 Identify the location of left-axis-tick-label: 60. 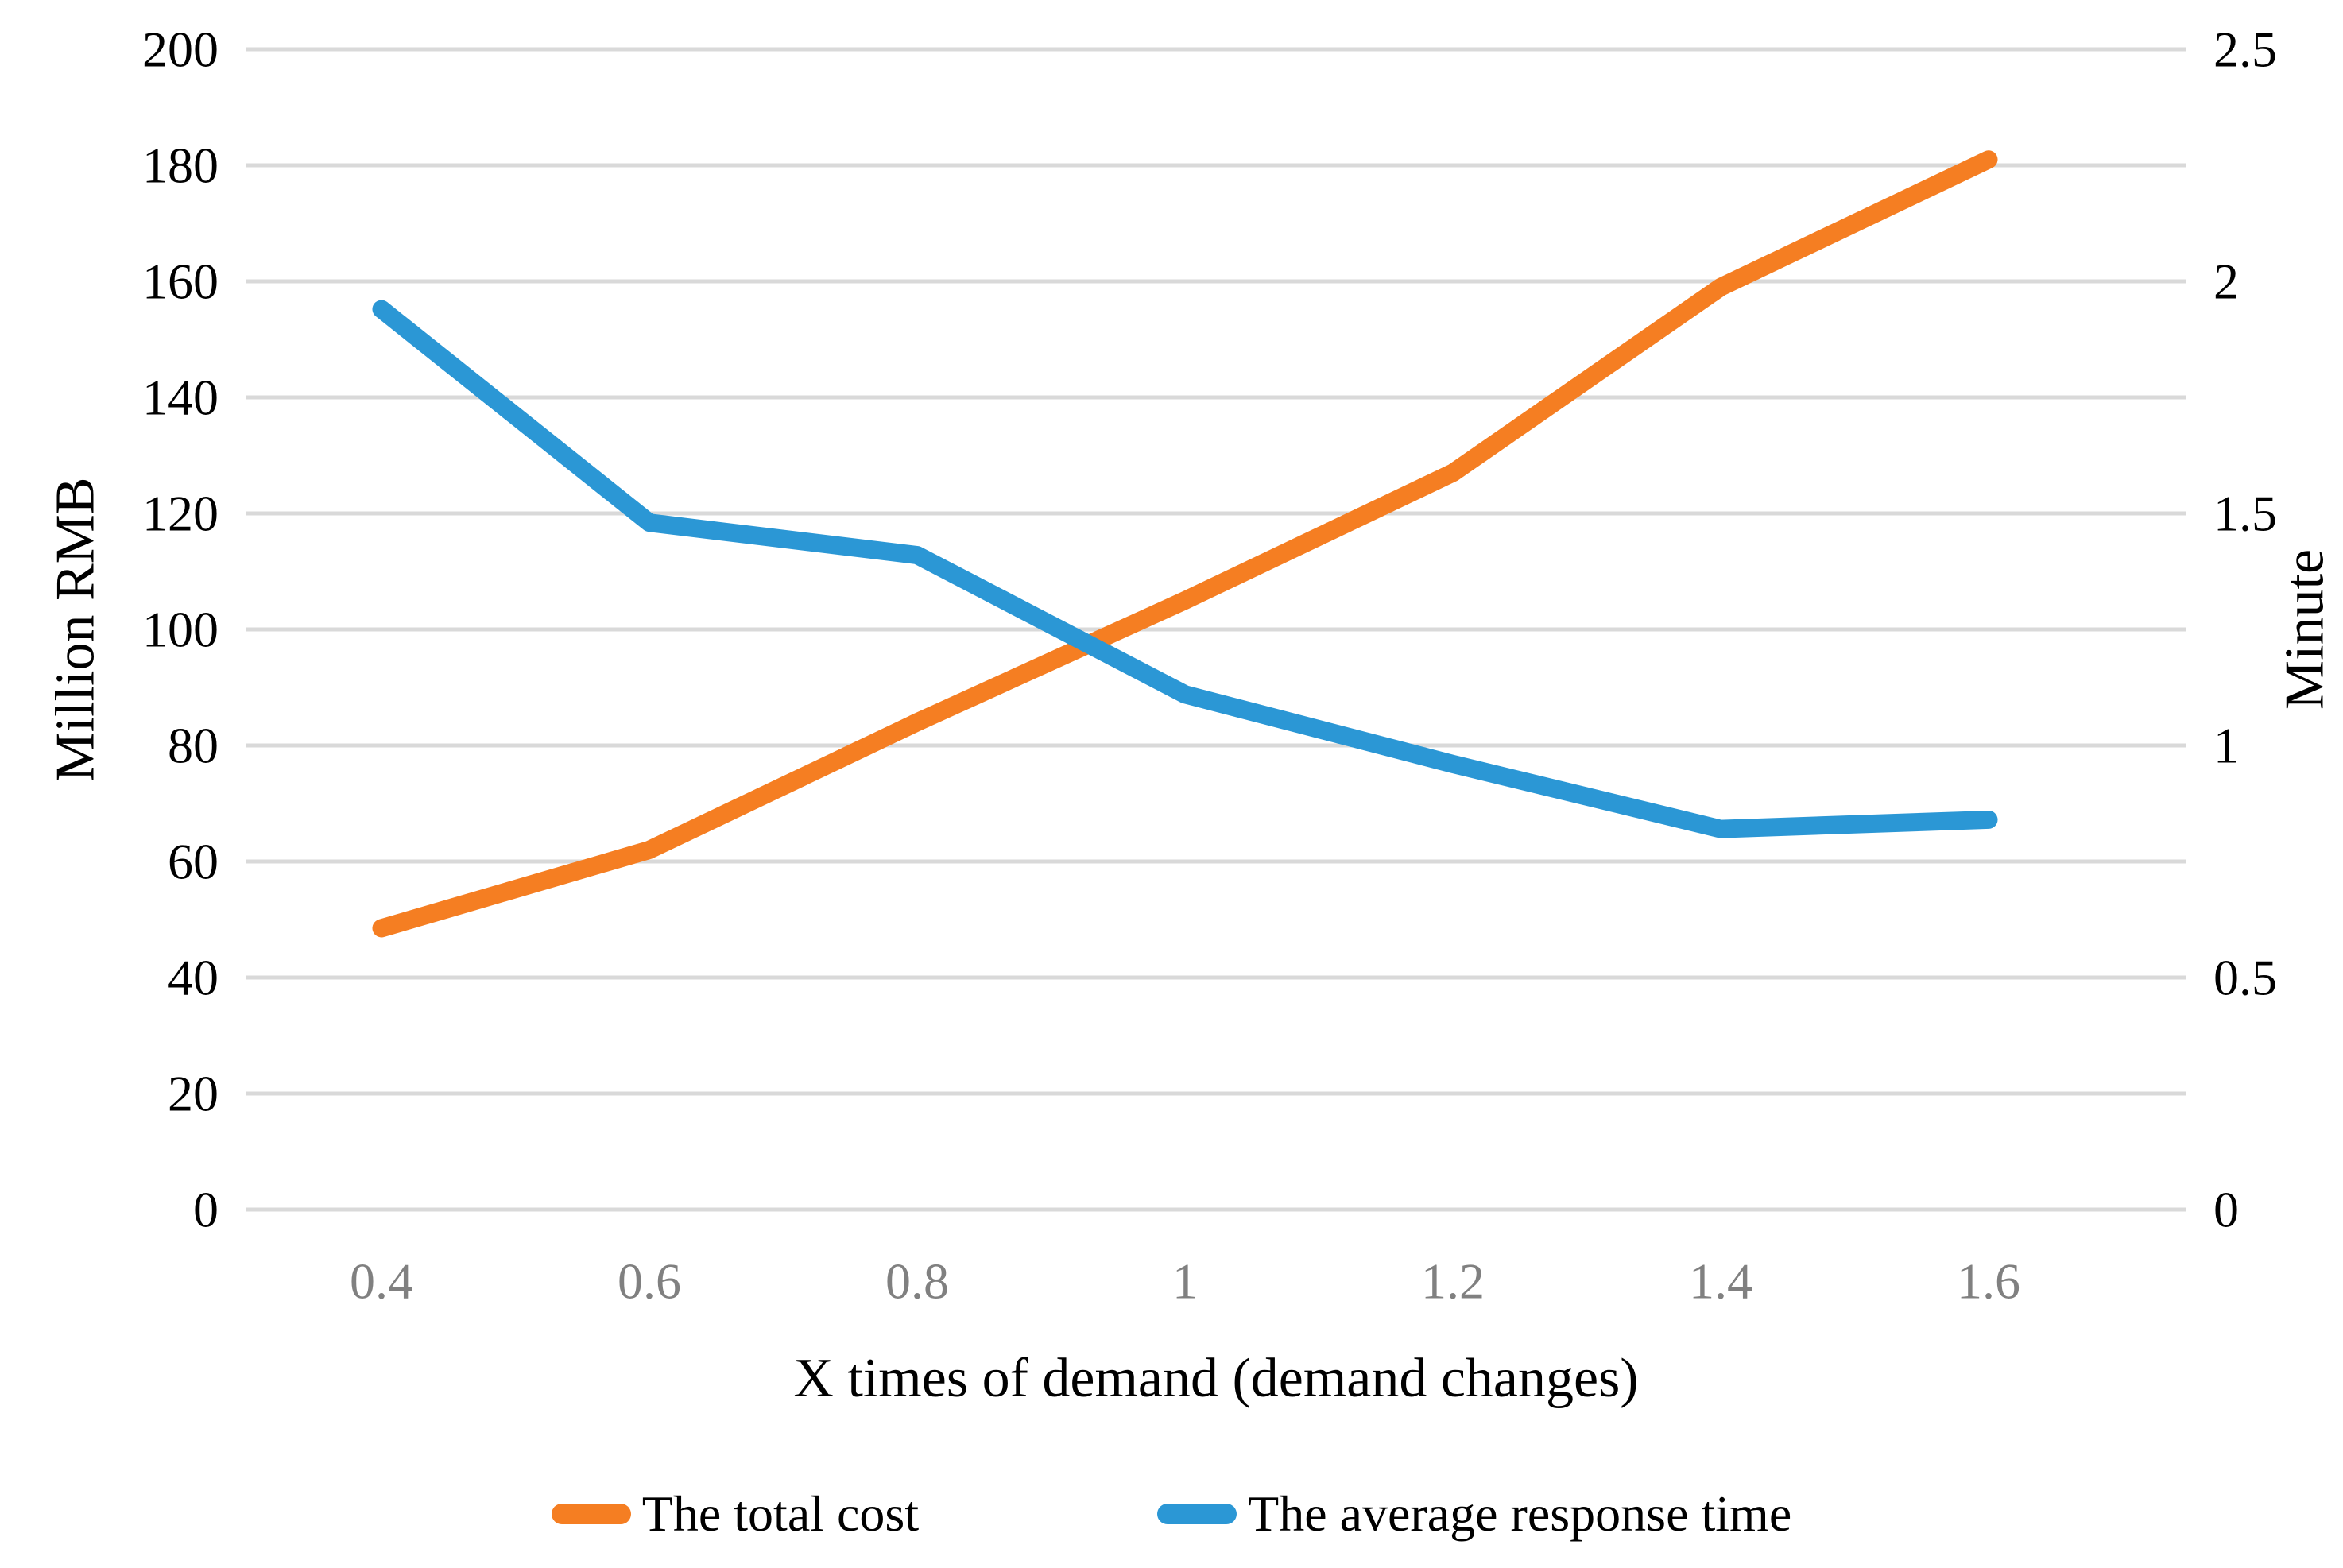
(193, 862).